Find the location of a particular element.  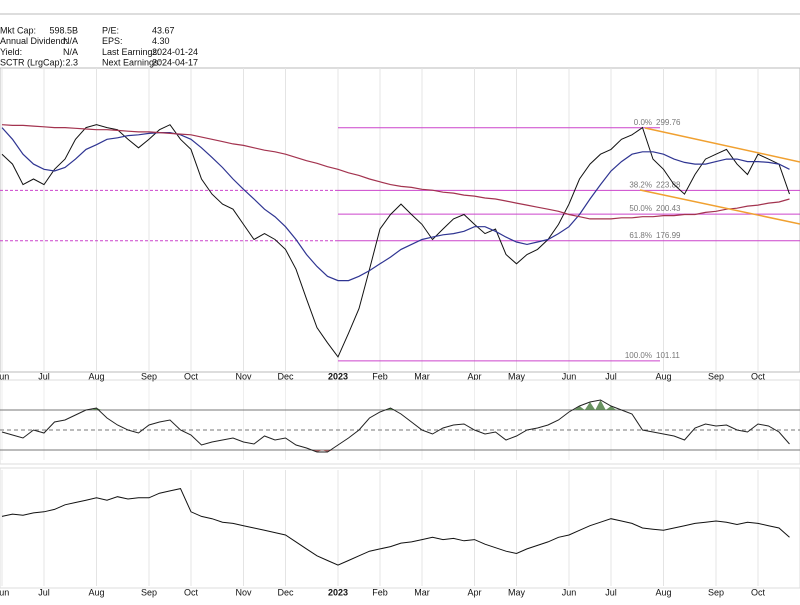

stat-value: 2024-01-24 is located at coordinates (175, 52).